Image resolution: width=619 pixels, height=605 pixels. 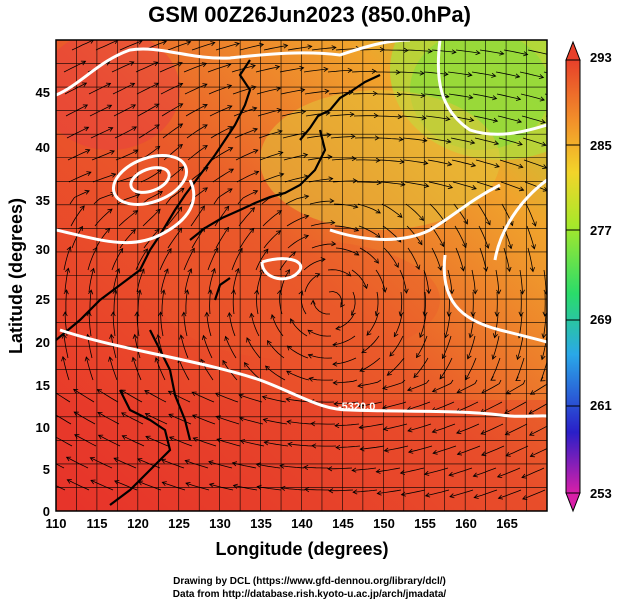 What do you see at coordinates (601, 493) in the screenshot?
I see `colorbar-tick: 253` at bounding box center [601, 493].